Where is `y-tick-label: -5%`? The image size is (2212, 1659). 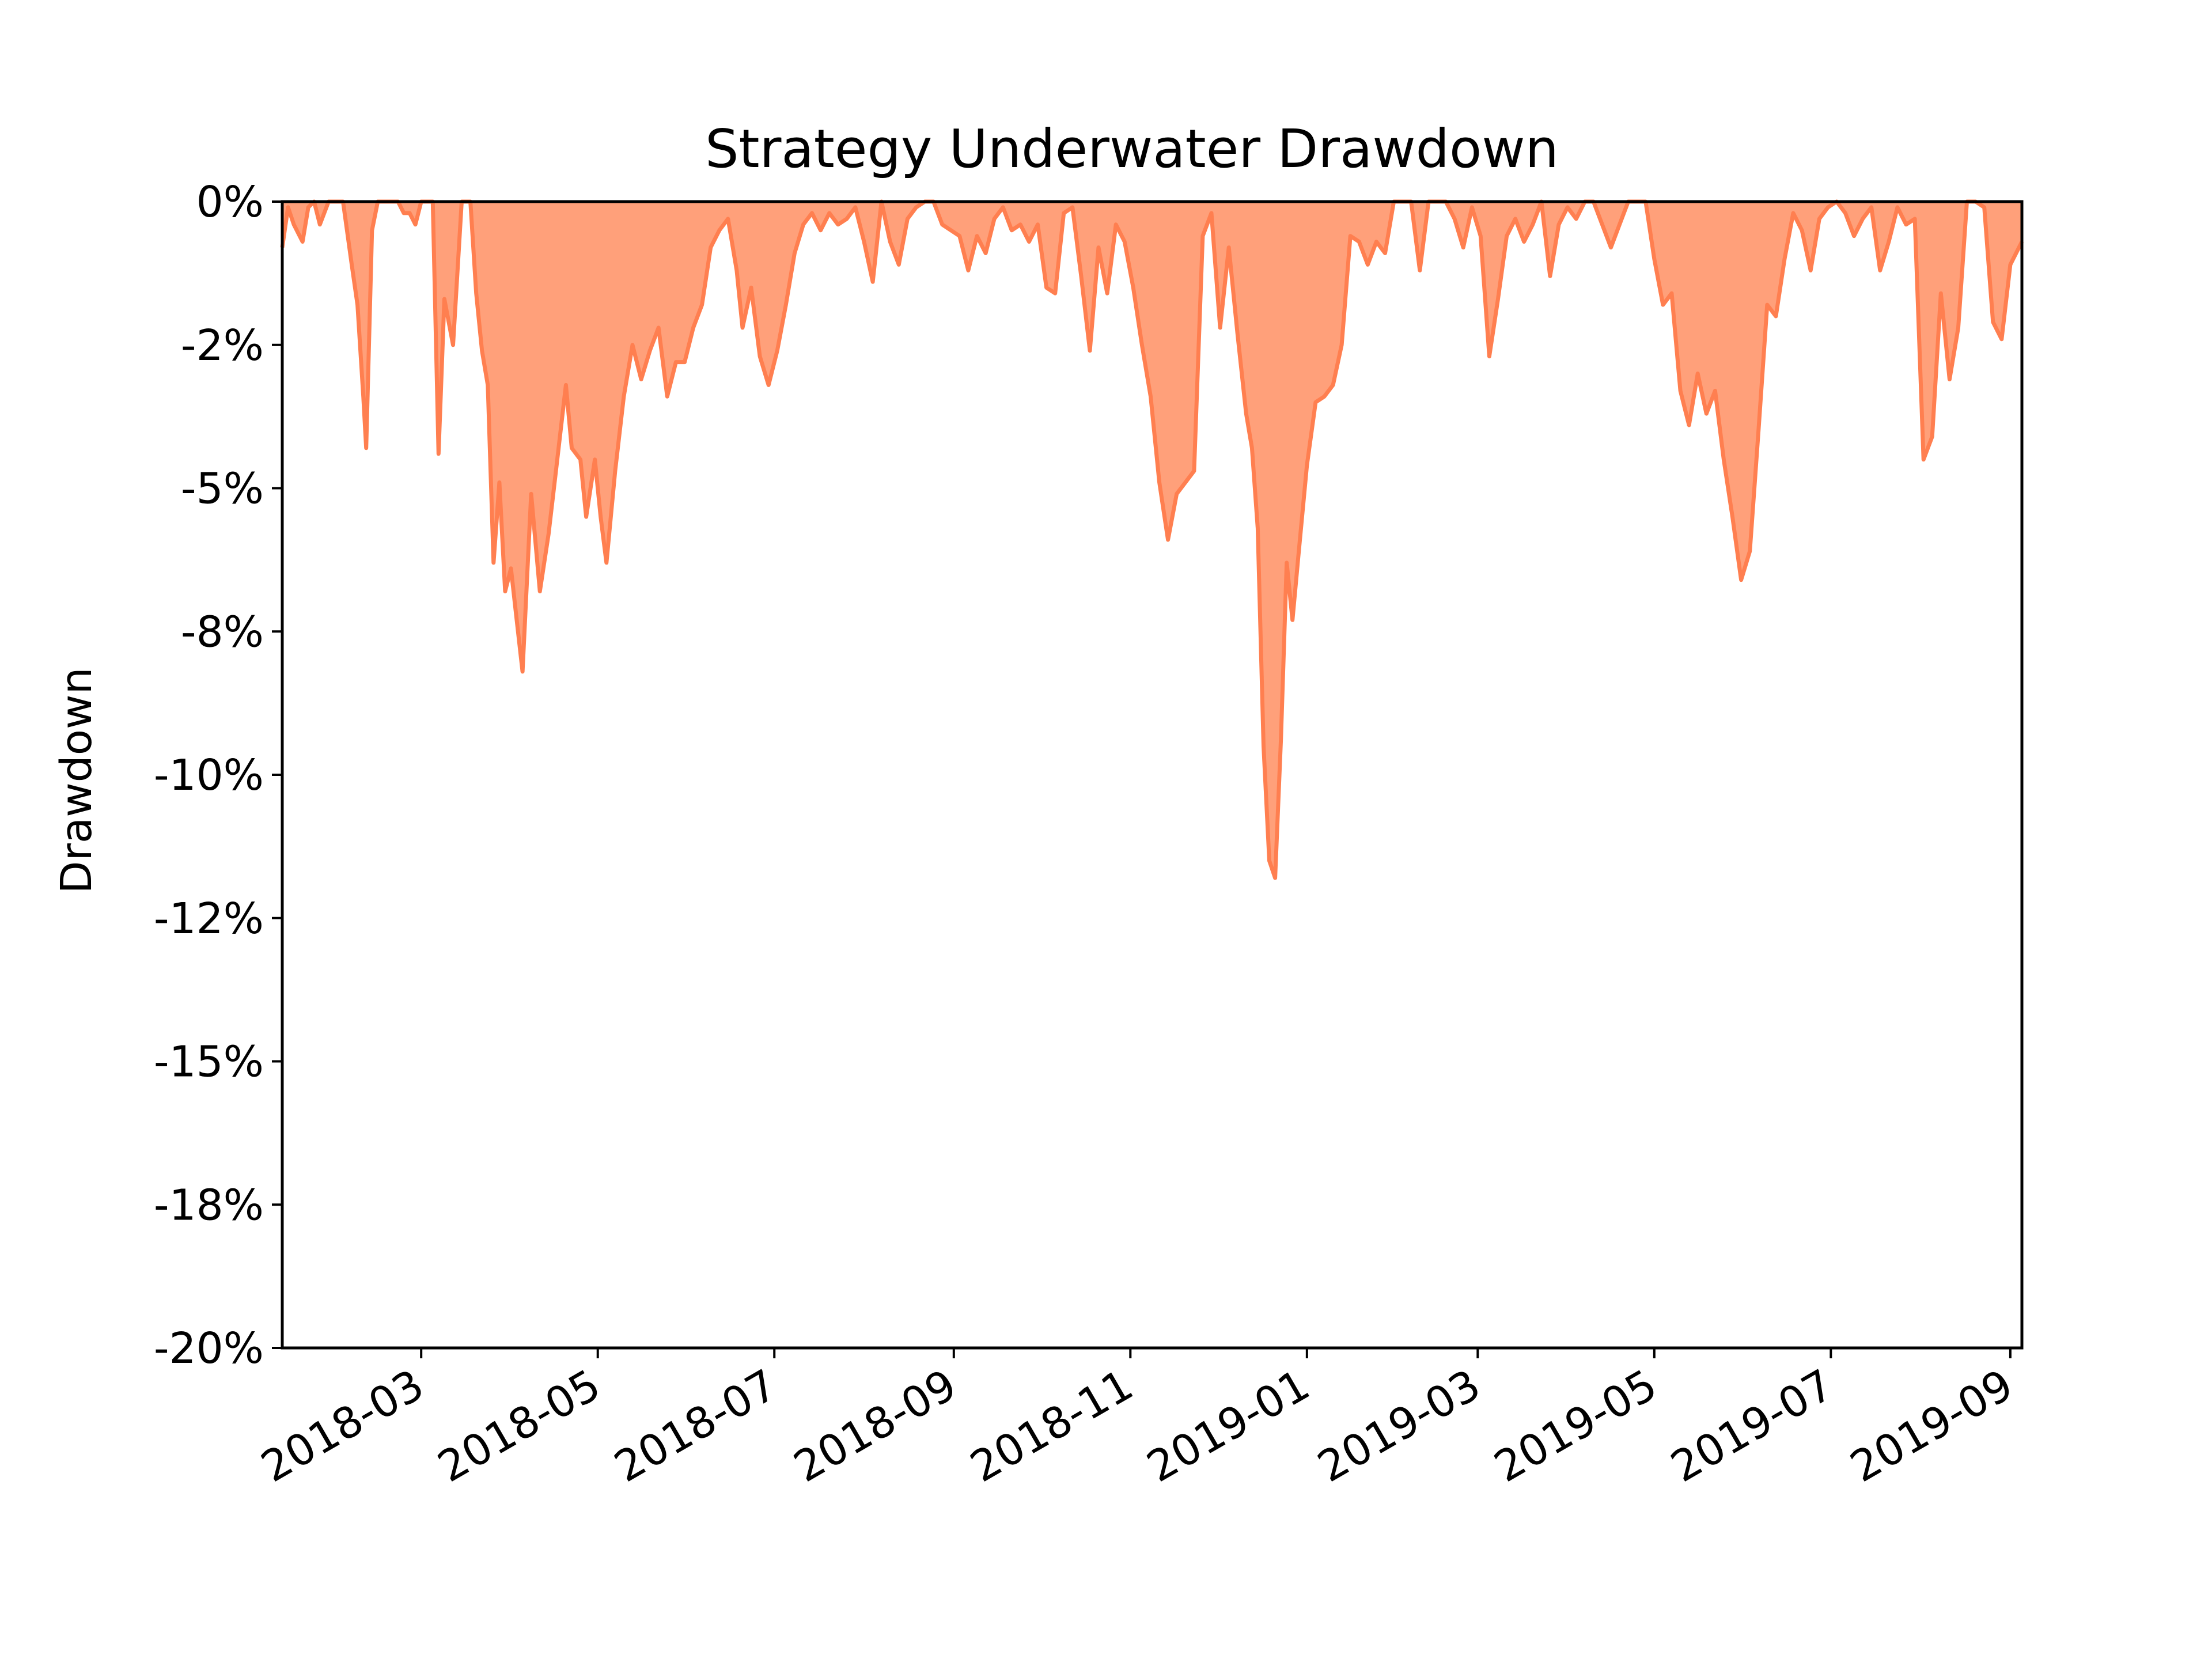 y-tick-label: -5% is located at coordinates (222, 489).